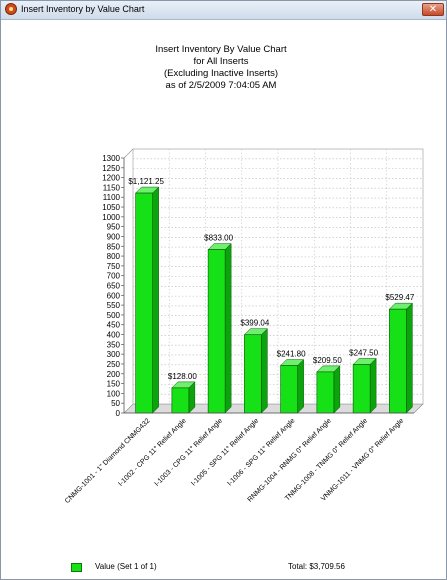 The height and width of the screenshot is (580, 447). Describe the element at coordinates (291, 354) in the screenshot. I see `data-label: $241.80` at that location.